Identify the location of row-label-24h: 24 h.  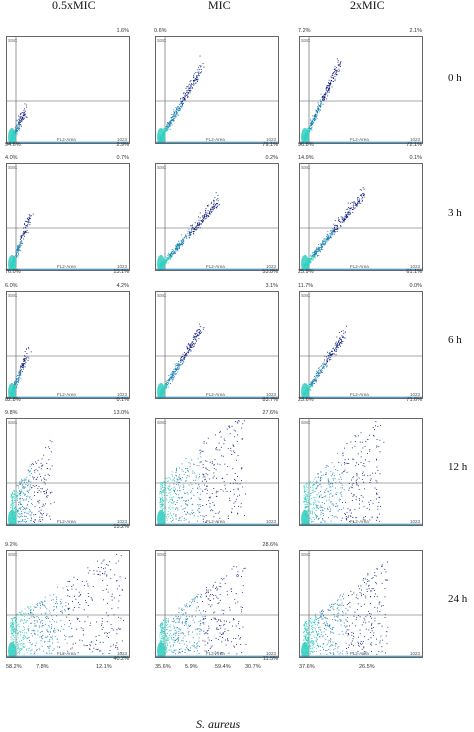
(457, 599).